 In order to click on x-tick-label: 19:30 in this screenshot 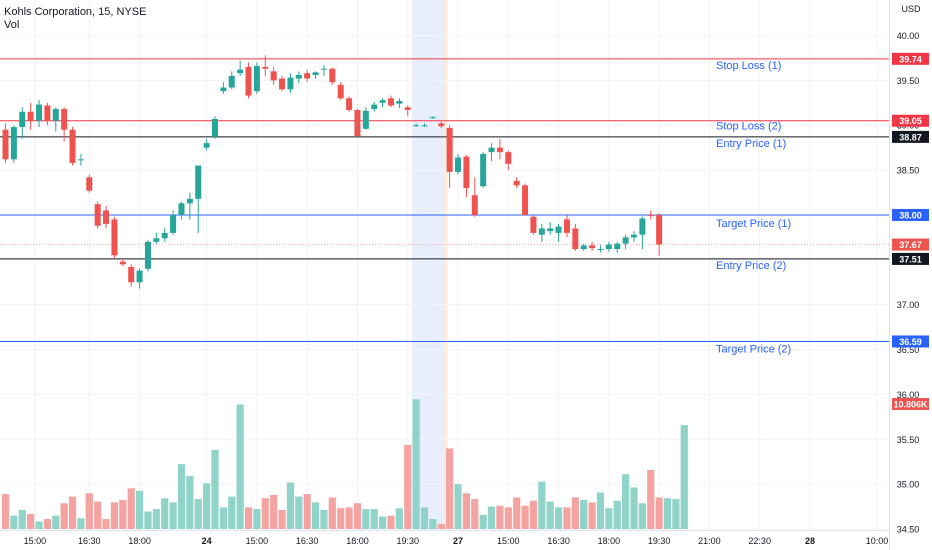, I will do `click(407, 541)`.